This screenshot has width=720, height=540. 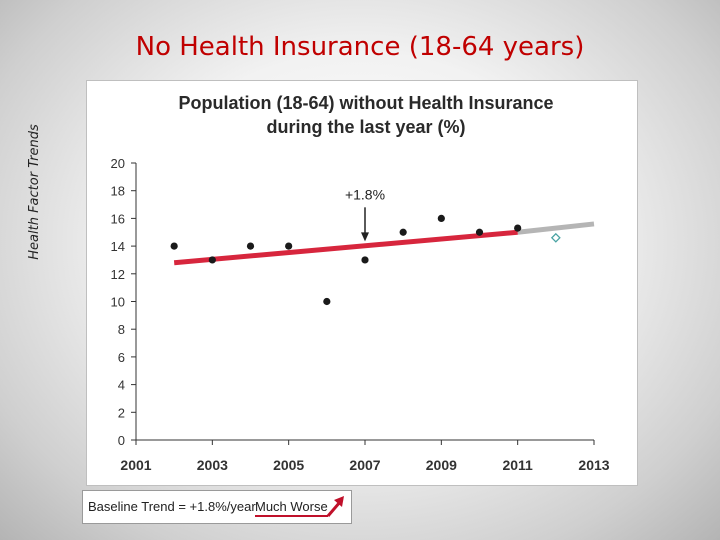 I want to click on legend-status: Much Worse, so click(x=291, y=508).